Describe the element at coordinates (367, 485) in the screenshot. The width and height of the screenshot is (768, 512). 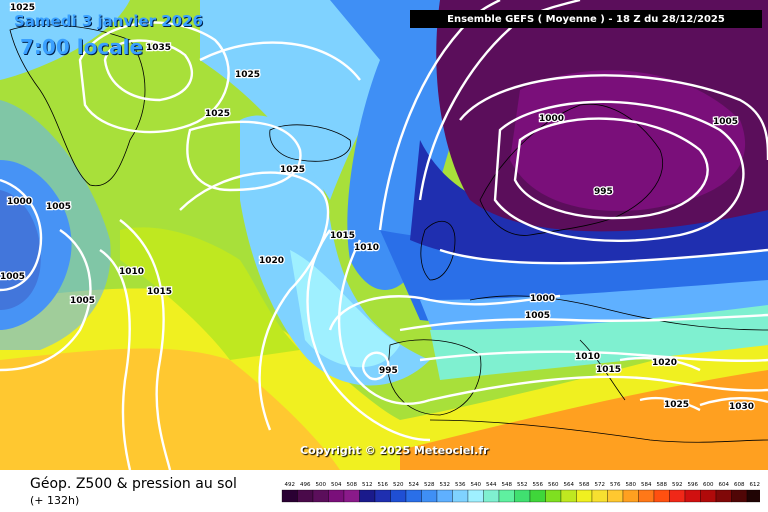
I see `legend-tick-label: 512` at that location.